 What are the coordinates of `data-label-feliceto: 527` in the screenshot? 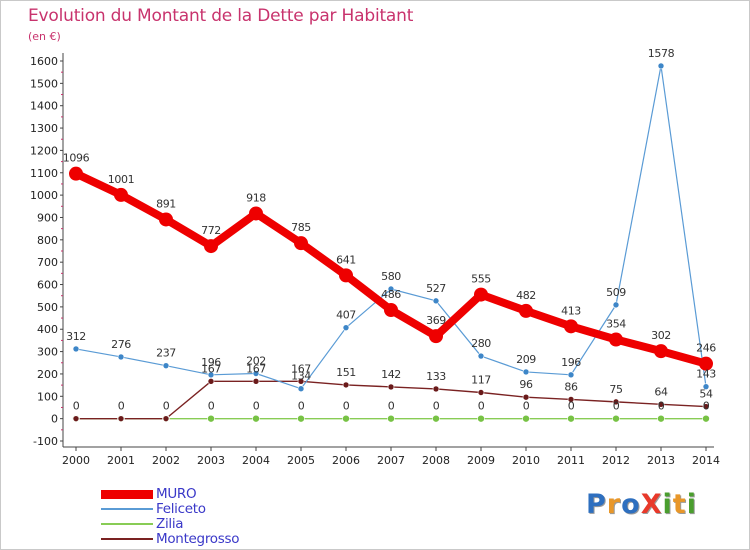 It's located at (436, 288).